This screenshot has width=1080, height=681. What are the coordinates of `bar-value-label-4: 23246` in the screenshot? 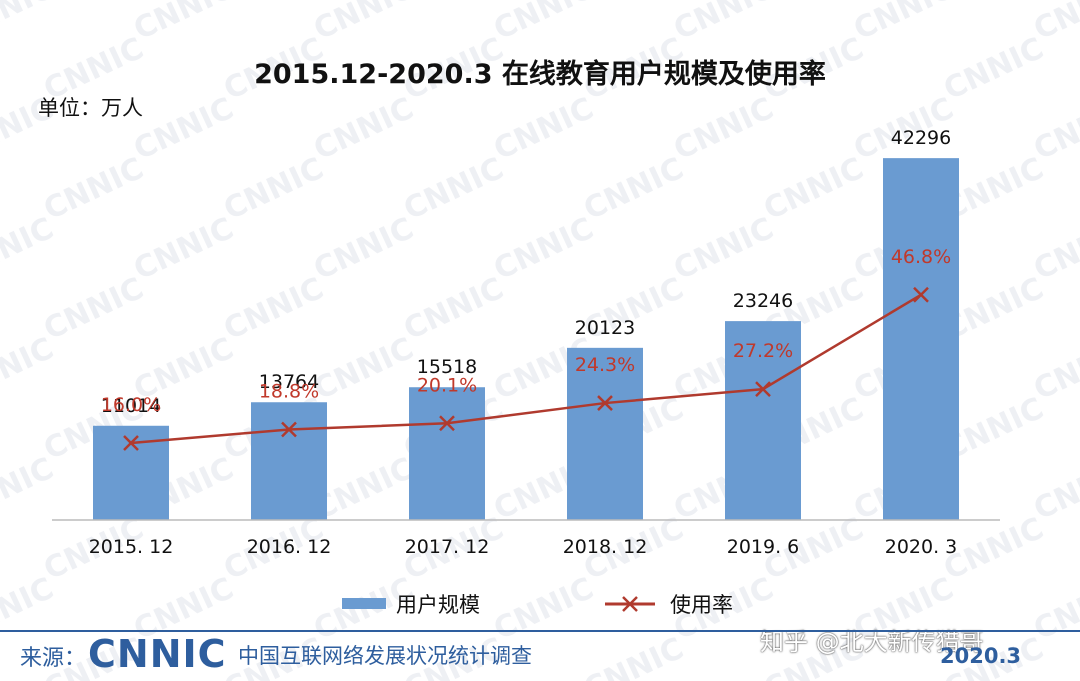 It's located at (763, 301).